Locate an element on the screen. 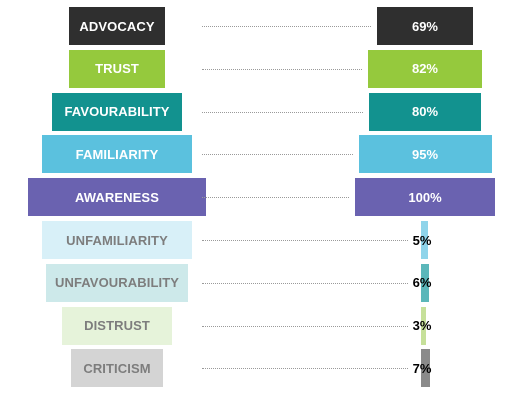 The height and width of the screenshot is (403, 527). value-bar-awareness is located at coordinates (425, 197).